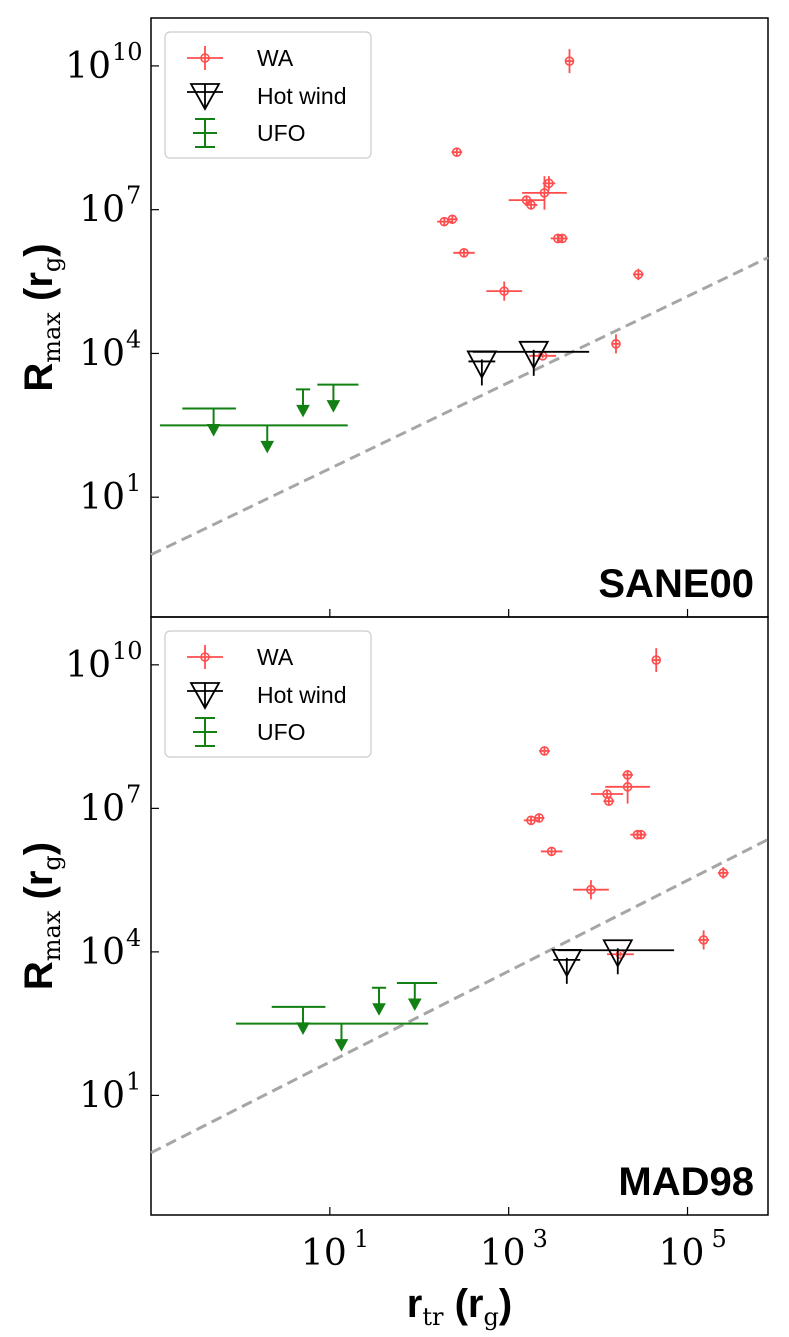 The image size is (789, 1337). I want to click on x-axis-title-main: r, so click(415, 1304).